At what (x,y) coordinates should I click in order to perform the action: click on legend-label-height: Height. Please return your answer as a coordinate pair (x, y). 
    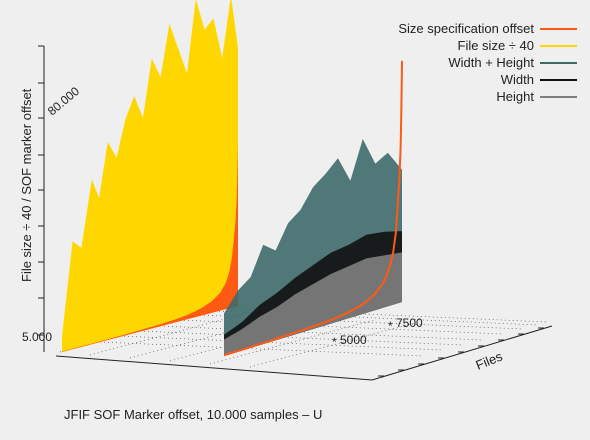
    Looking at the image, I should click on (515, 96).